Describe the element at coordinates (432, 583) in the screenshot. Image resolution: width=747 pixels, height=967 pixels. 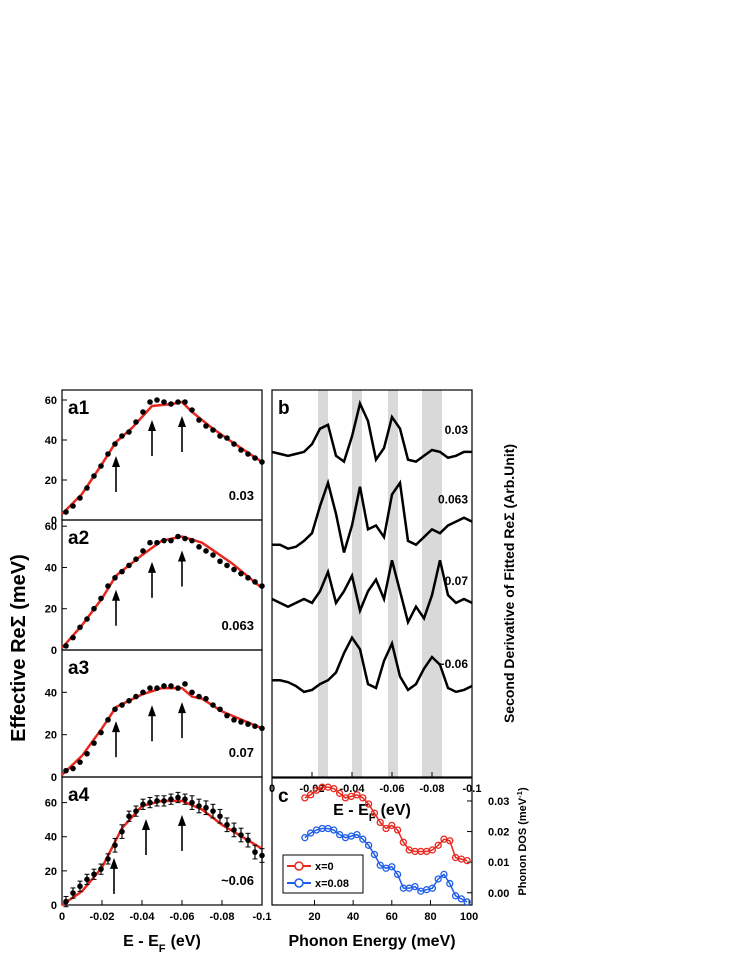
I see `shaded-band` at that location.